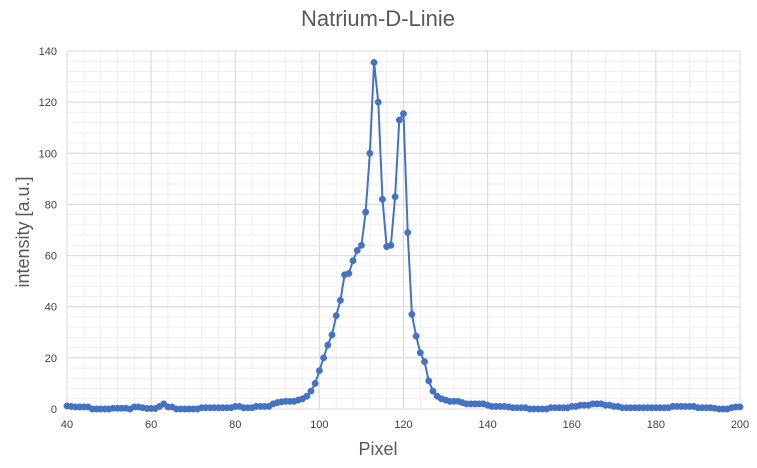 The image size is (757, 468). What do you see at coordinates (378, 18) in the screenshot?
I see `chart-title: Natrium-D-Linie` at bounding box center [378, 18].